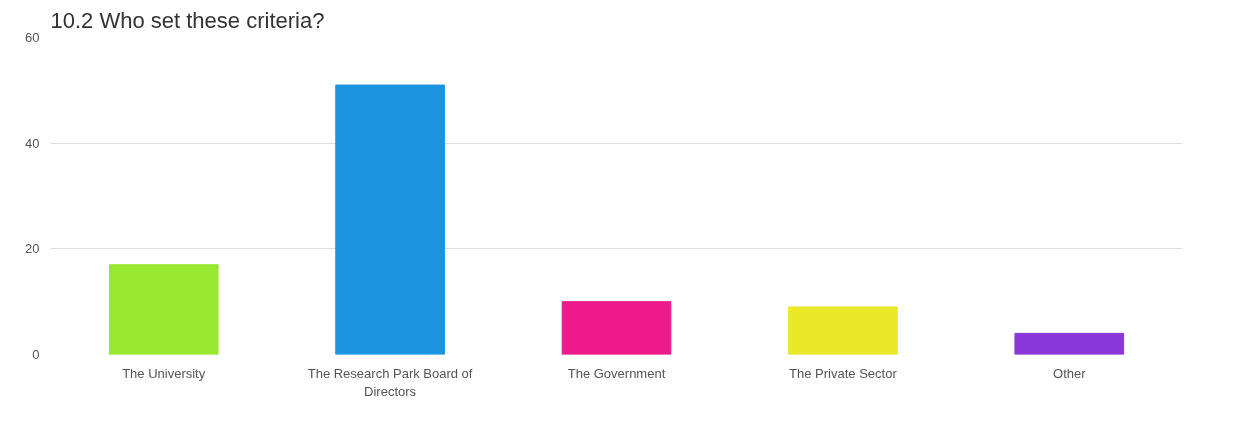 This screenshot has width=1242, height=434. Describe the element at coordinates (36, 354) in the screenshot. I see `y-tick-label: 0` at that location.